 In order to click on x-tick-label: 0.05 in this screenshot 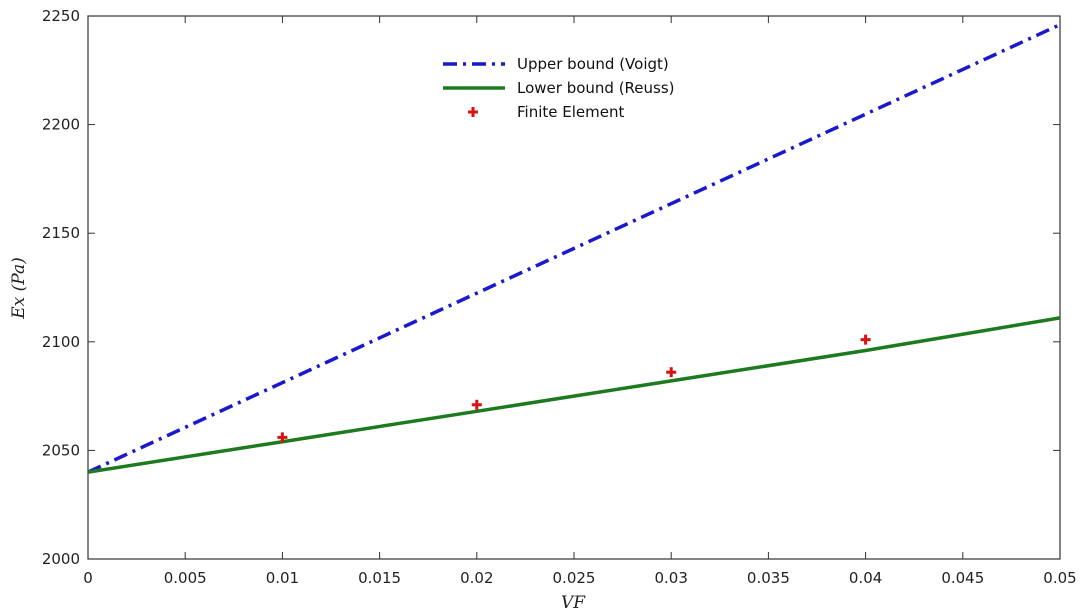, I will do `click(1059, 578)`.